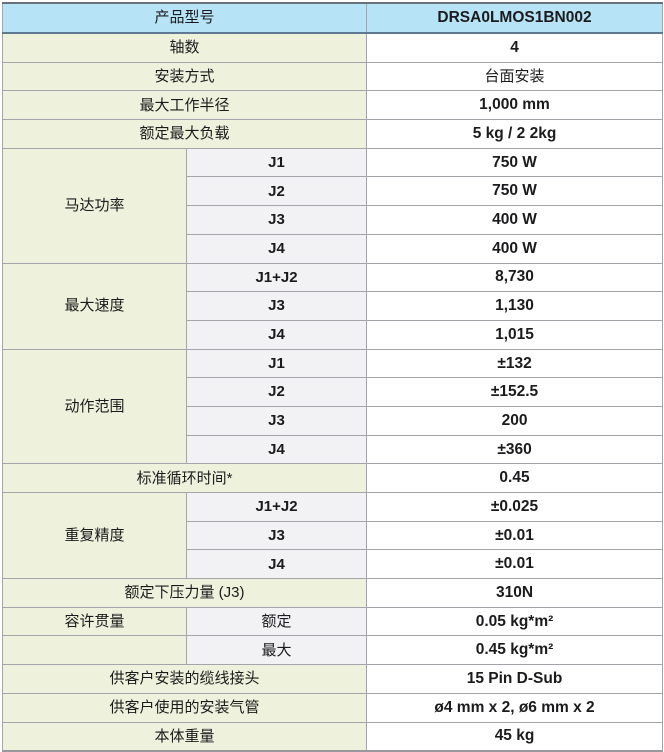 This screenshot has width=664, height=752. Describe the element at coordinates (515, 478) in the screenshot. I see `value-cell: 0.45` at that location.